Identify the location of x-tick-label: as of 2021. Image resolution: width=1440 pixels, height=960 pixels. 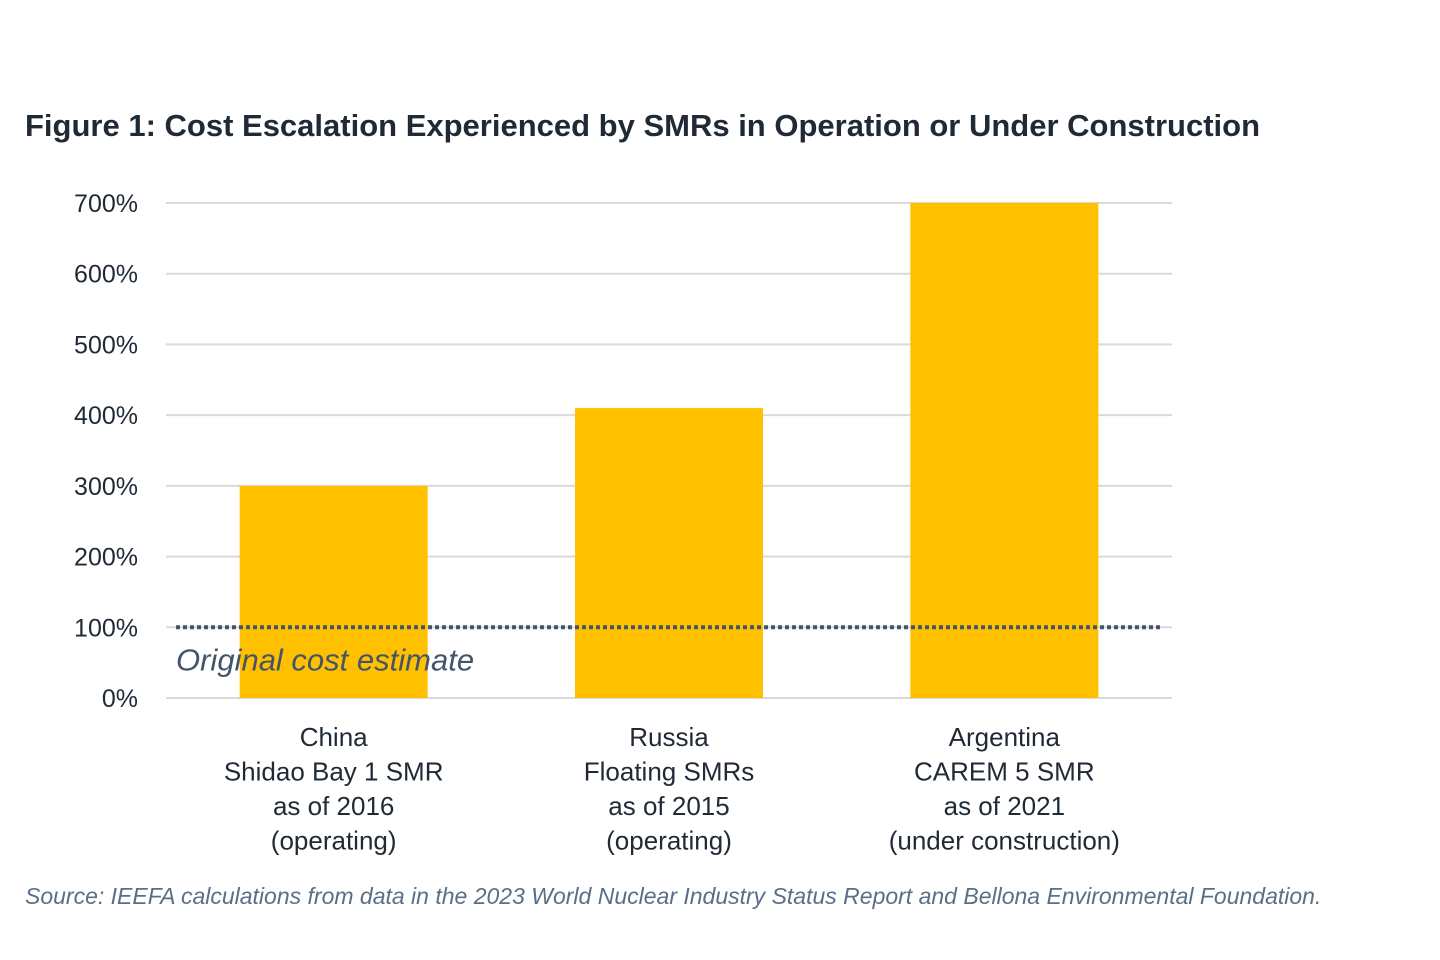
(1004, 806).